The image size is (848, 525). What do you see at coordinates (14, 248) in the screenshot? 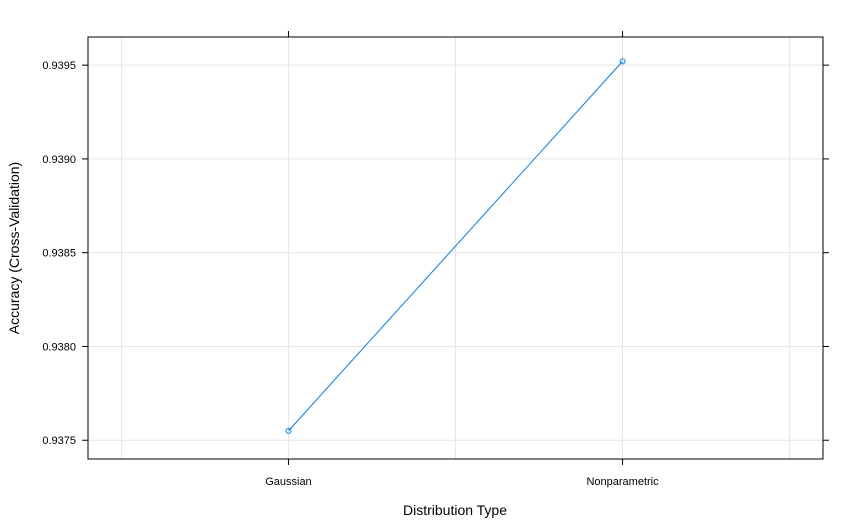
I see `y-axis-title: Accuracy (Cross-Validation)` at bounding box center [14, 248].